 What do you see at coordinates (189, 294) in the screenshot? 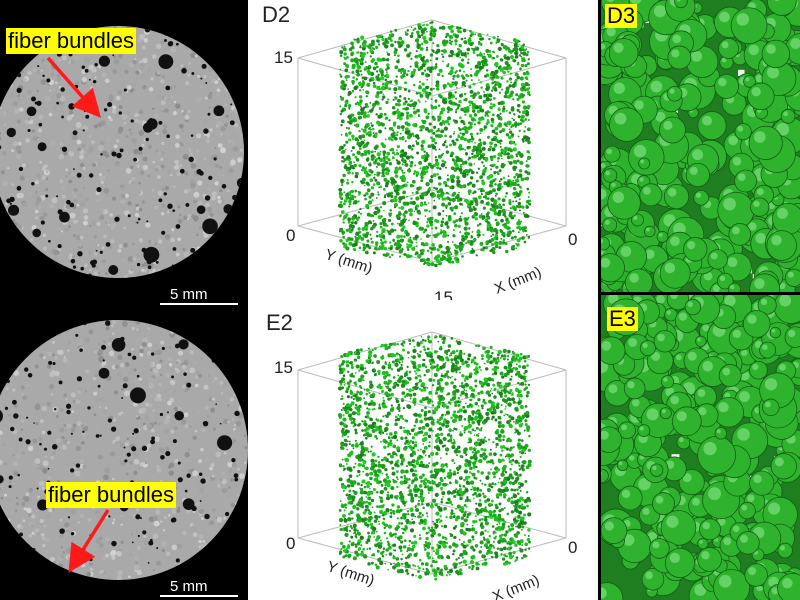
I see `scale-bar-label-top: 5 mm` at bounding box center [189, 294].